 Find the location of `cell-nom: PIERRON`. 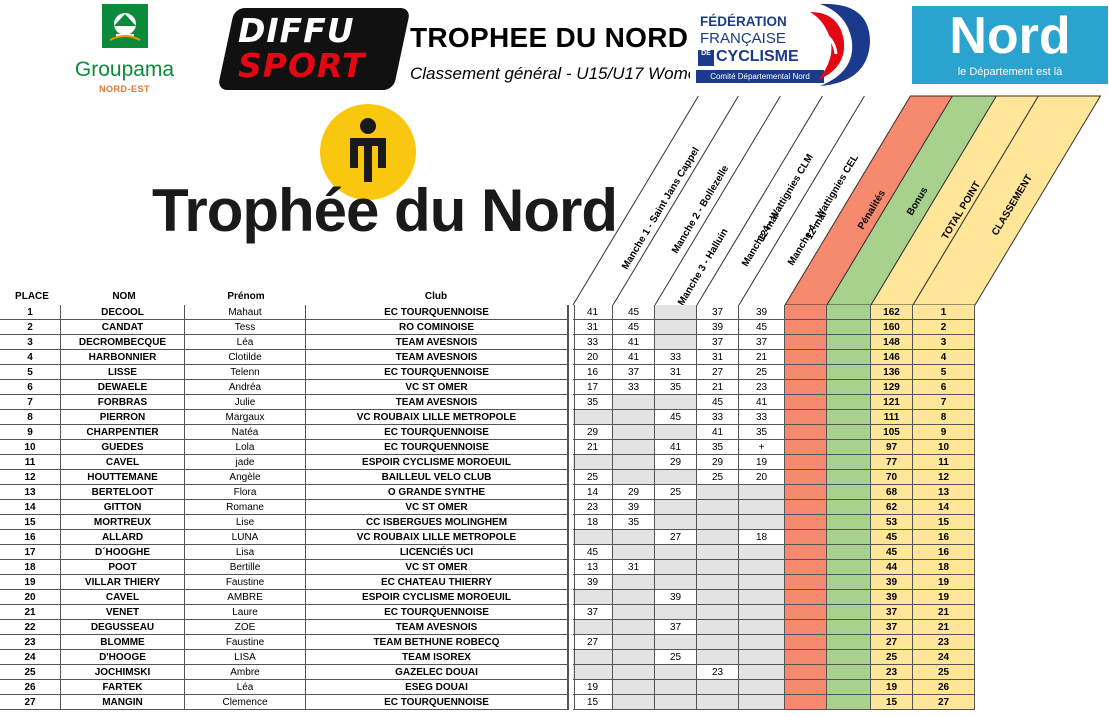

cell-nom: PIERRON is located at coordinates (123, 417).